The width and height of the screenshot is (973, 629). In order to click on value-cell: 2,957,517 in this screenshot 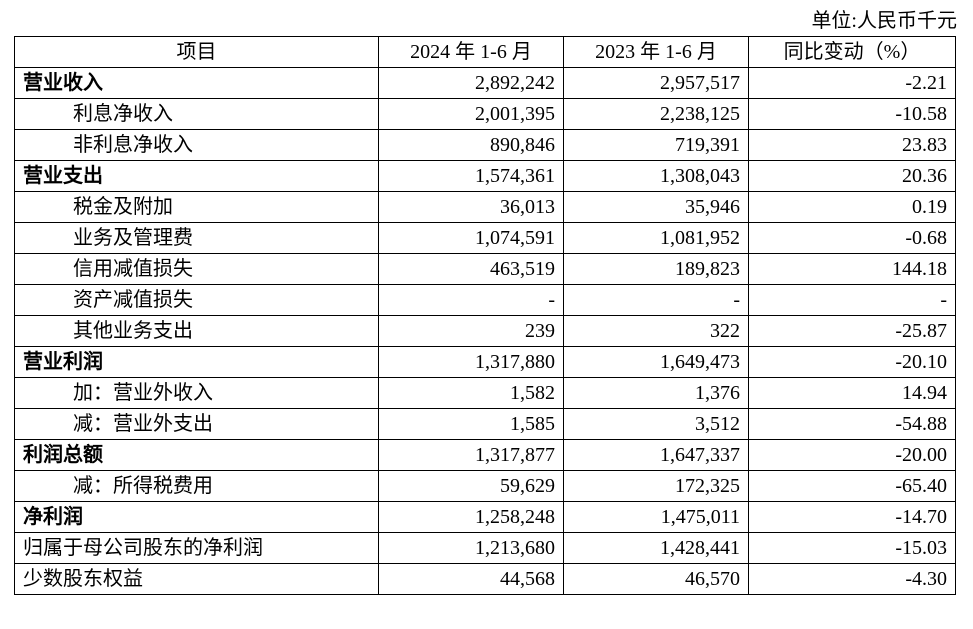, I will do `click(656, 83)`.